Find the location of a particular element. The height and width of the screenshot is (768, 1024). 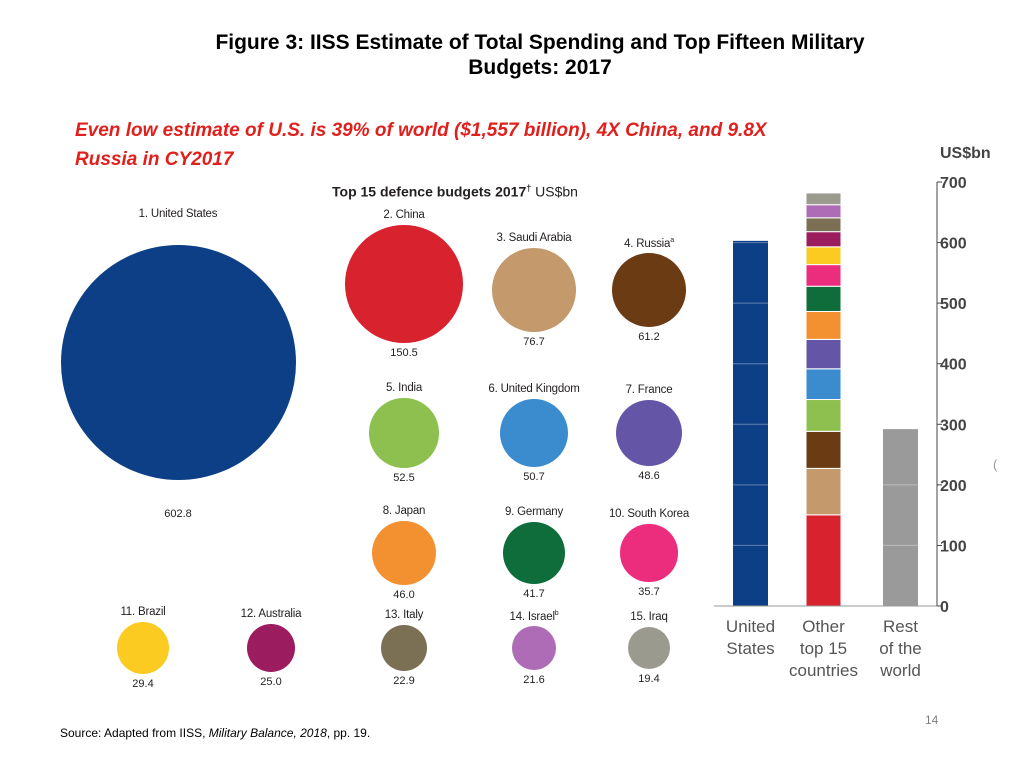

bubble-value: 602.8 is located at coordinates (178, 514).